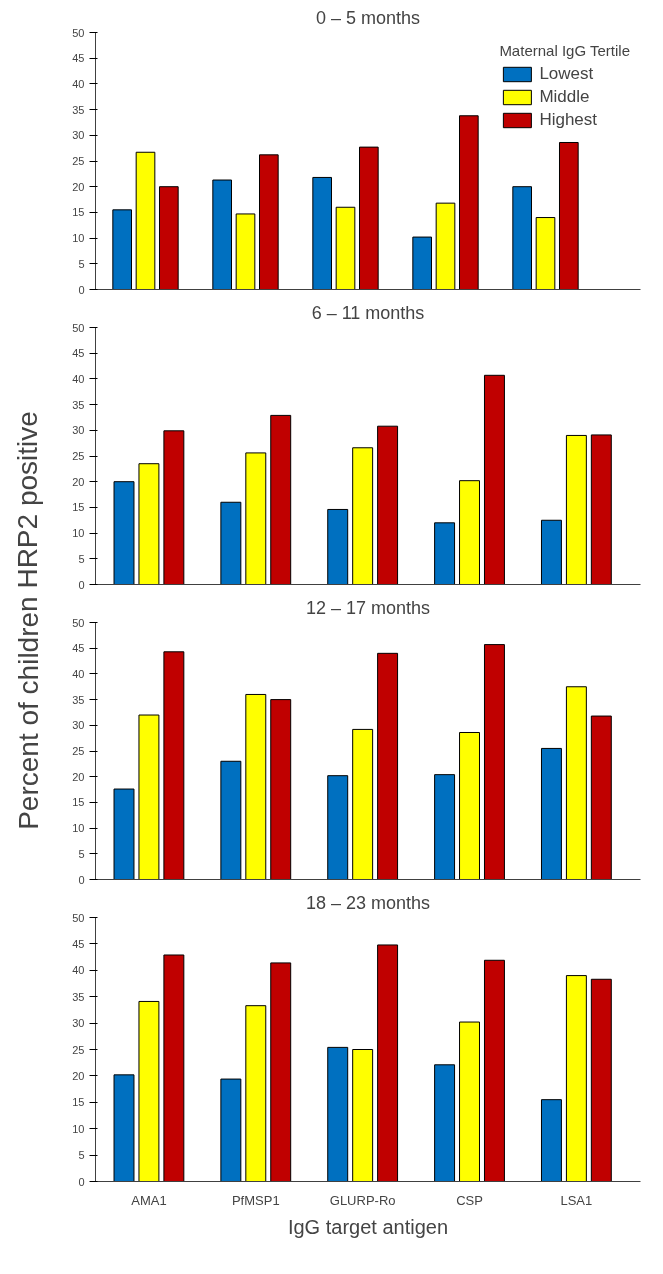 The width and height of the screenshot is (663, 1274). What do you see at coordinates (566, 74) in the screenshot?
I see `legend-label: Lowest` at bounding box center [566, 74].